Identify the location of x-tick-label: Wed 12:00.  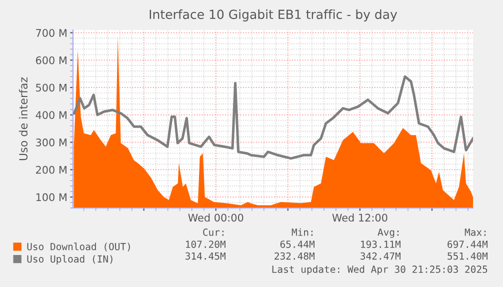
(360, 218).